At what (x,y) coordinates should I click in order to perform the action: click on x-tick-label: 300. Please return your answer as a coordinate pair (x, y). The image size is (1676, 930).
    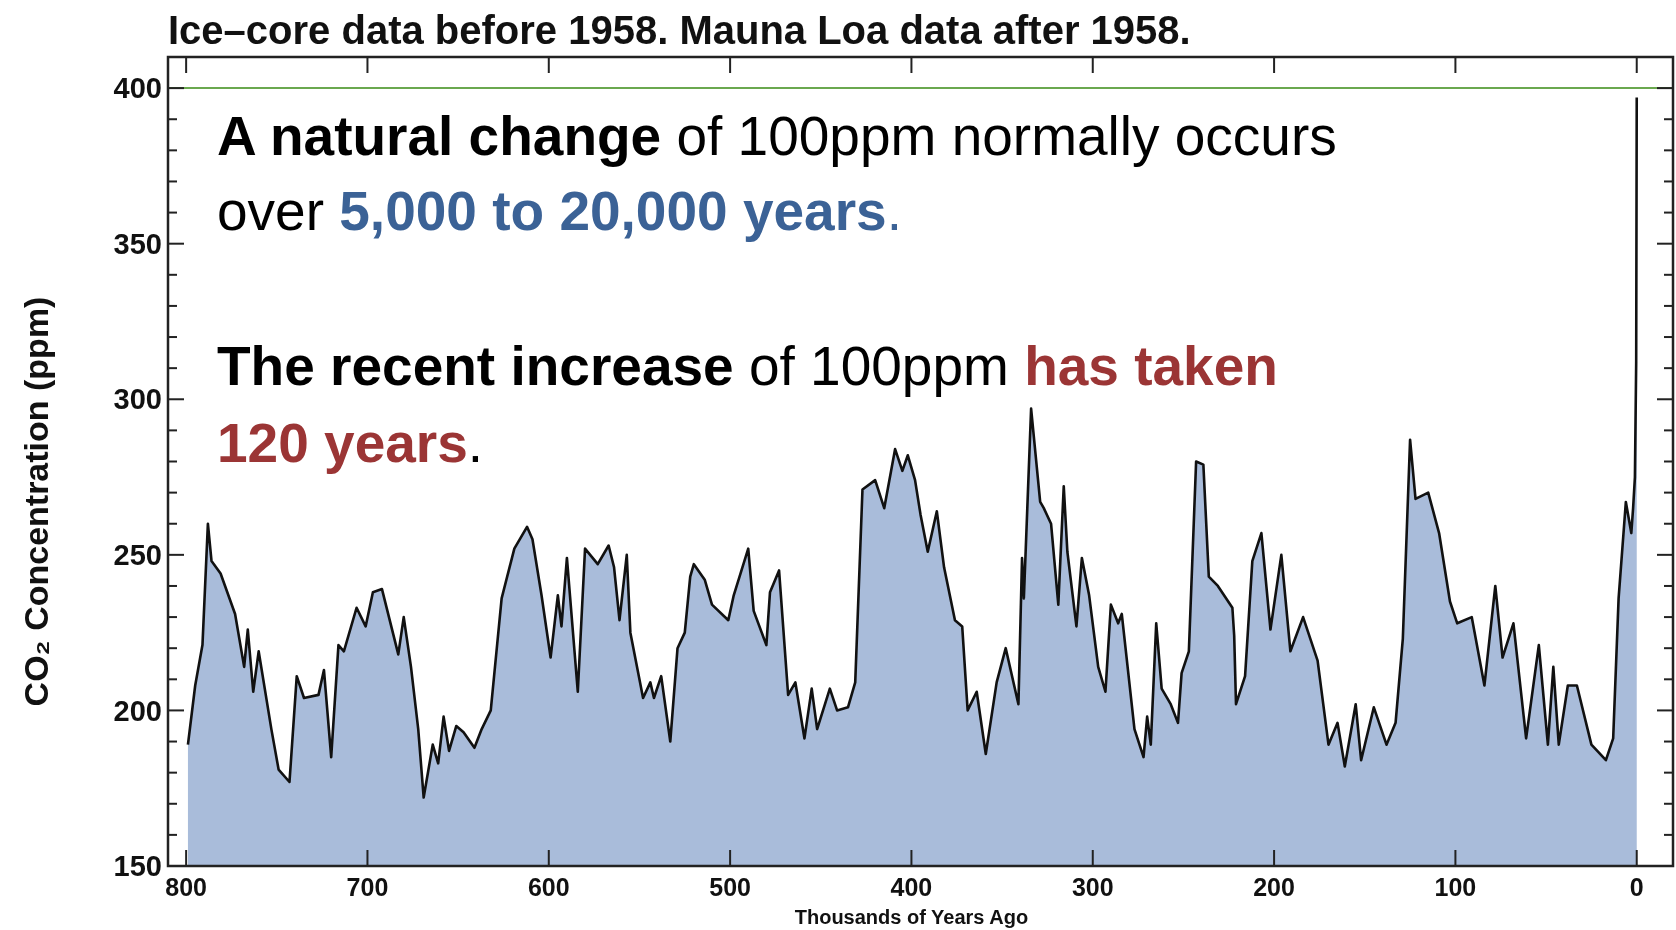
    Looking at the image, I should click on (1092, 887).